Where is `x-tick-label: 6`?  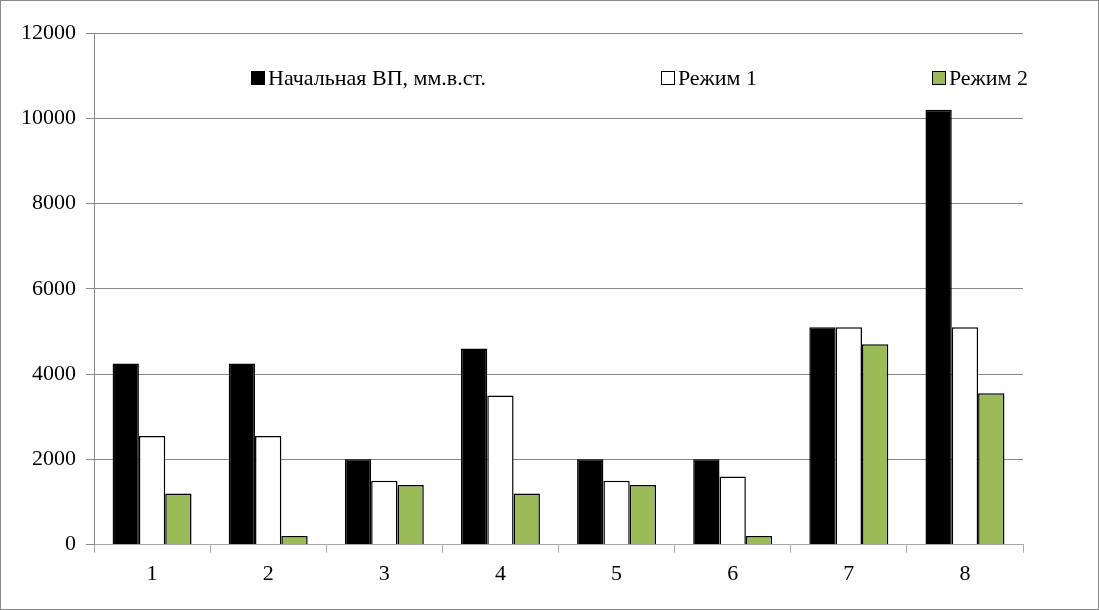
x-tick-label: 6 is located at coordinates (733, 572).